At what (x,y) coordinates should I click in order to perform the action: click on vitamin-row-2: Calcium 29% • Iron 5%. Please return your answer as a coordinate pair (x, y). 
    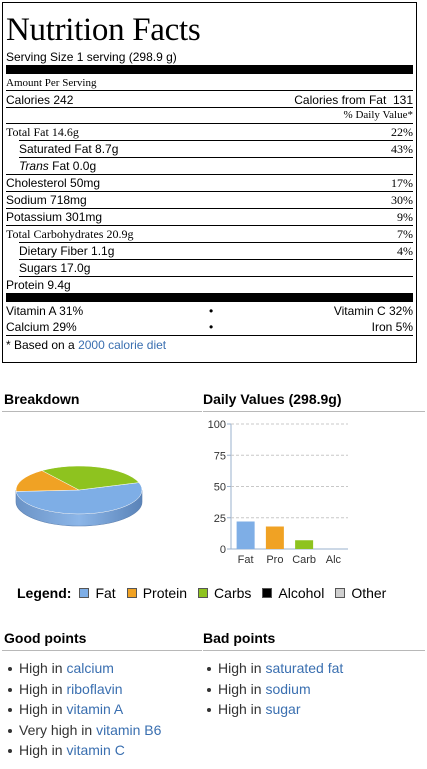
    Looking at the image, I should click on (209, 326).